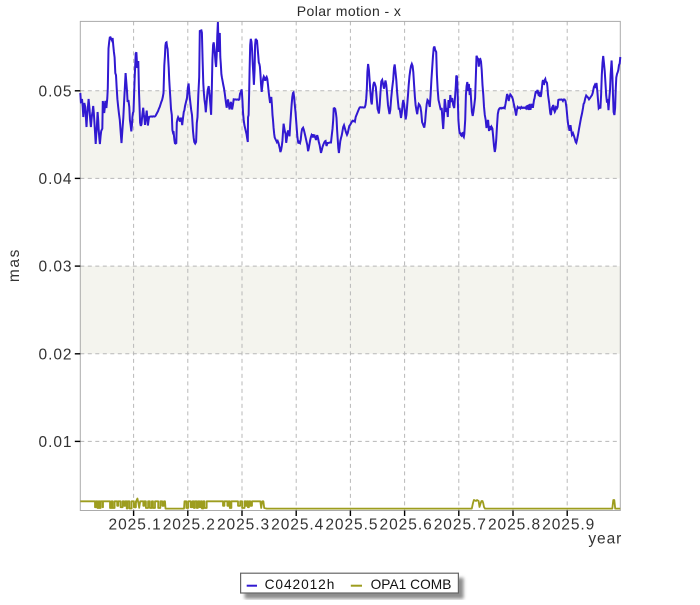 The image size is (700, 605). I want to click on svg-text: 0.02, so click(56, 354).